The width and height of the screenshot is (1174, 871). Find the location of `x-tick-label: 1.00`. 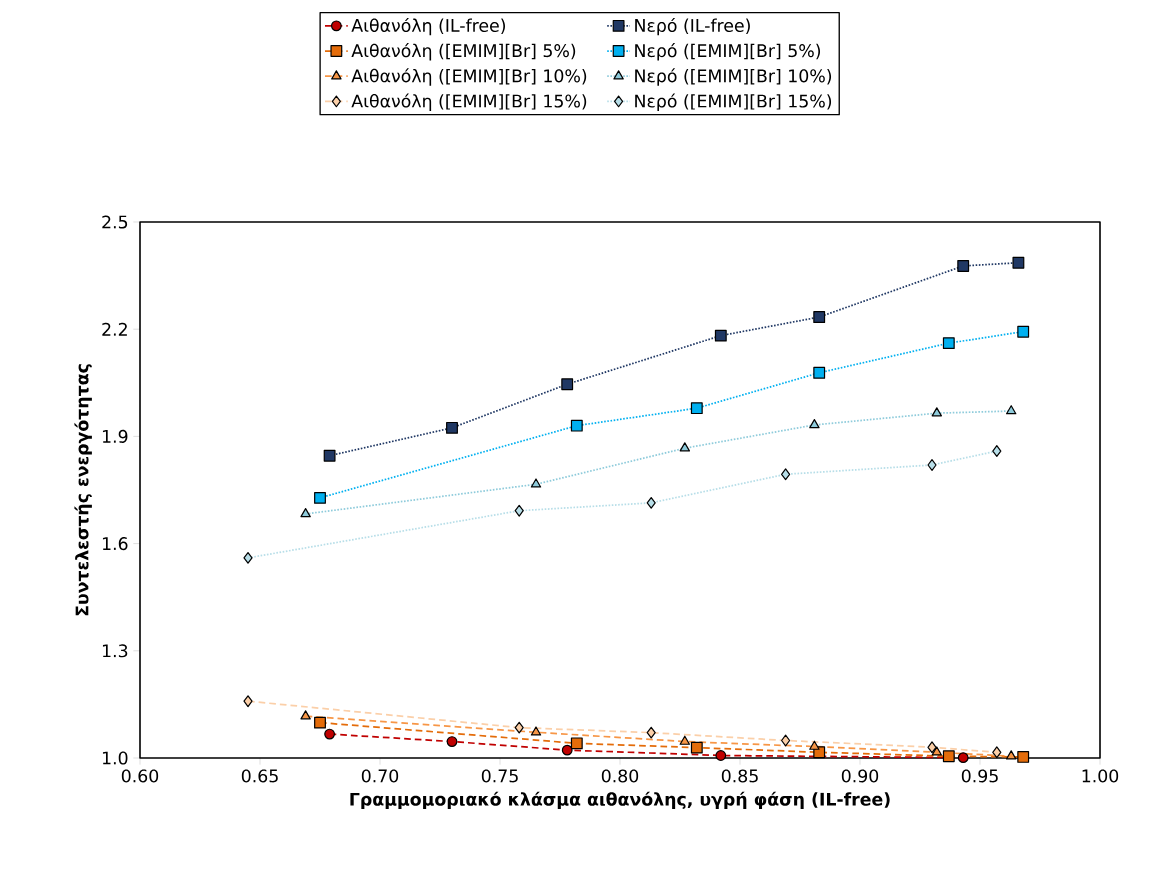

x-tick-label: 1.00 is located at coordinates (1100, 776).